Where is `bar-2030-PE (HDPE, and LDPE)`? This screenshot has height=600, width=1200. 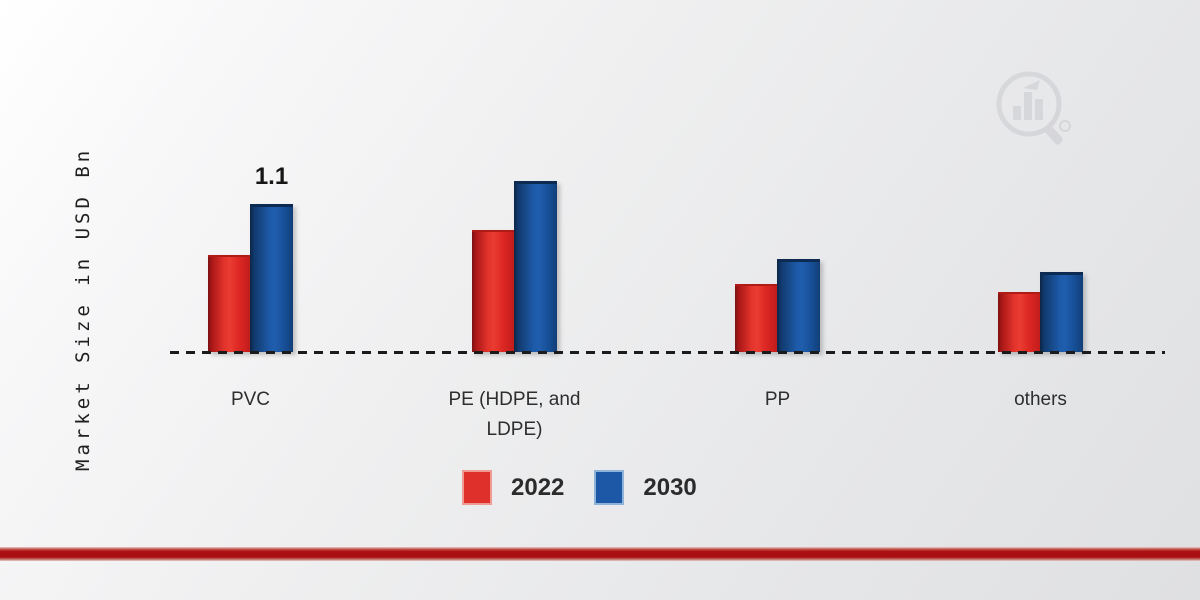
bar-2030-PE (HDPE, and LDPE) is located at coordinates (535, 266).